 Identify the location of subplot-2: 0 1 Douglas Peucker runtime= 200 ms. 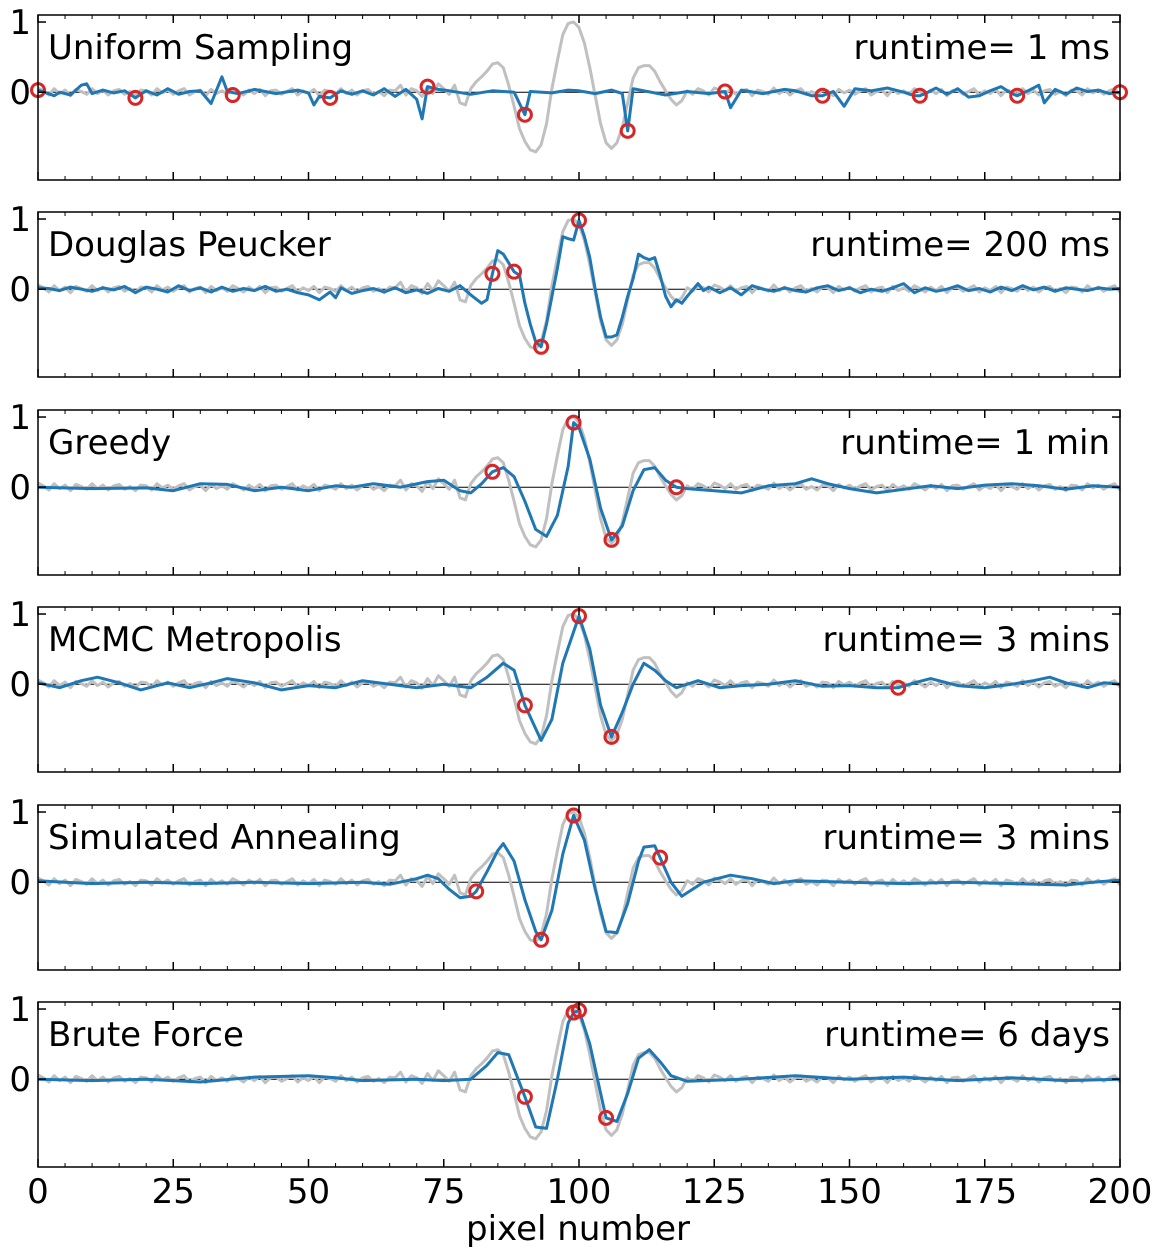
(565, 289).